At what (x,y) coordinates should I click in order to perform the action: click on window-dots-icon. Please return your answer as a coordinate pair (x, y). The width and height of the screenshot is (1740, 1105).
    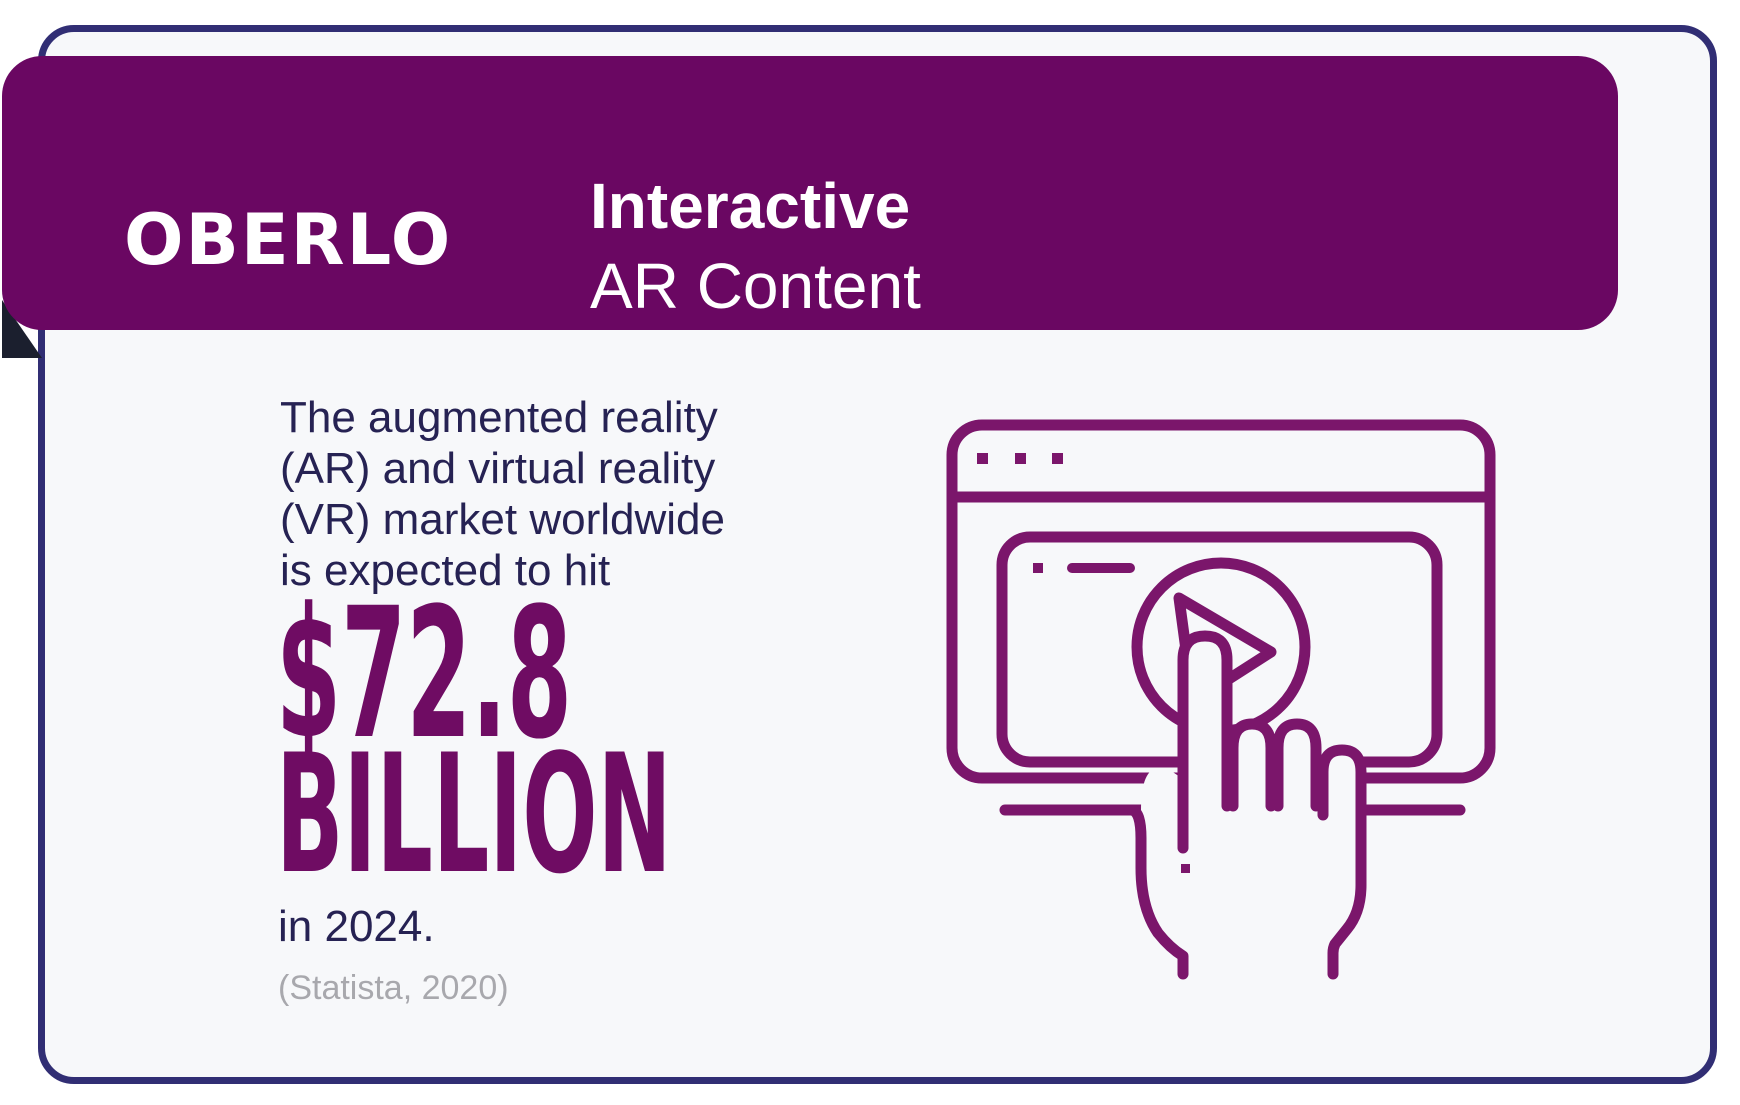
    Looking at the image, I should click on (1020, 458).